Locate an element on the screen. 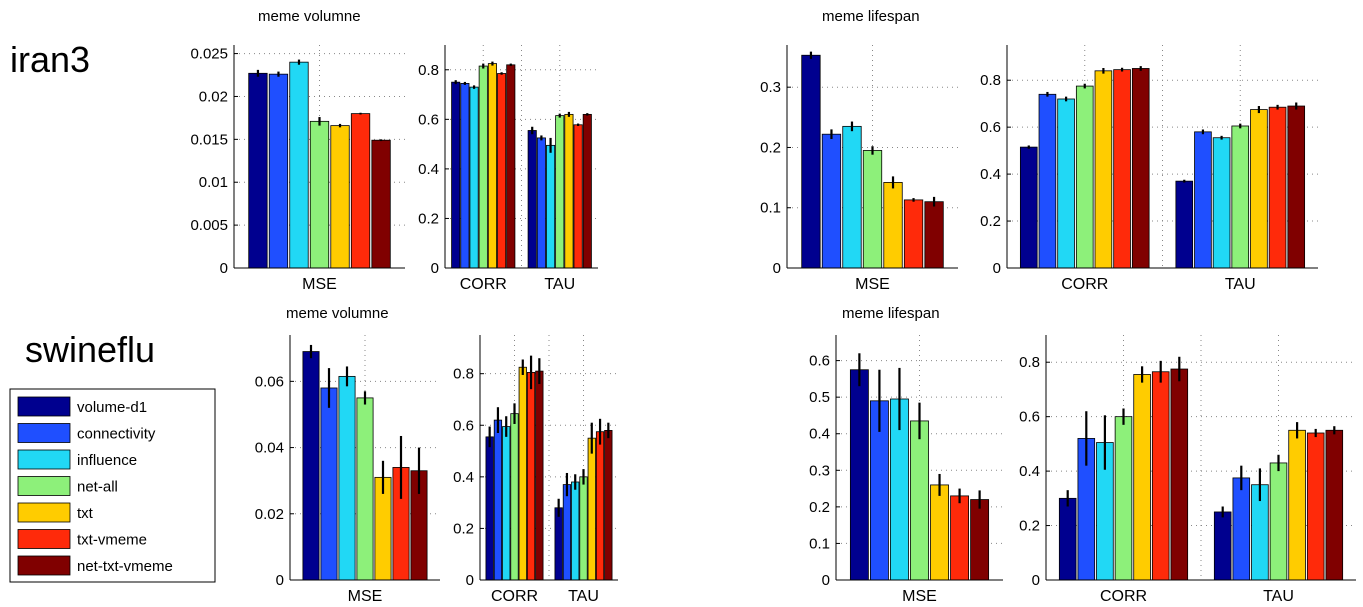 Image resolution: width=1363 pixels, height=607 pixels. panel-iran3-lifespan-mse: MSE 0 0.1 0.2 0.3 is located at coordinates (859, 169).